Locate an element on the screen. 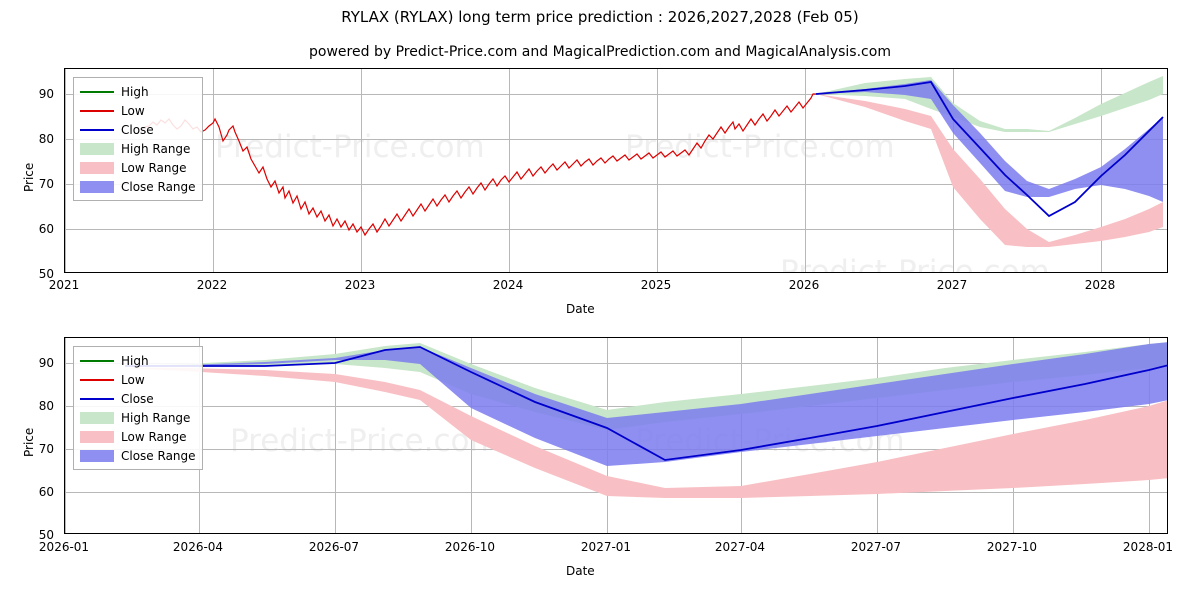 The width and height of the screenshot is (1200, 600). close-forecast-line is located at coordinates (989, 149).